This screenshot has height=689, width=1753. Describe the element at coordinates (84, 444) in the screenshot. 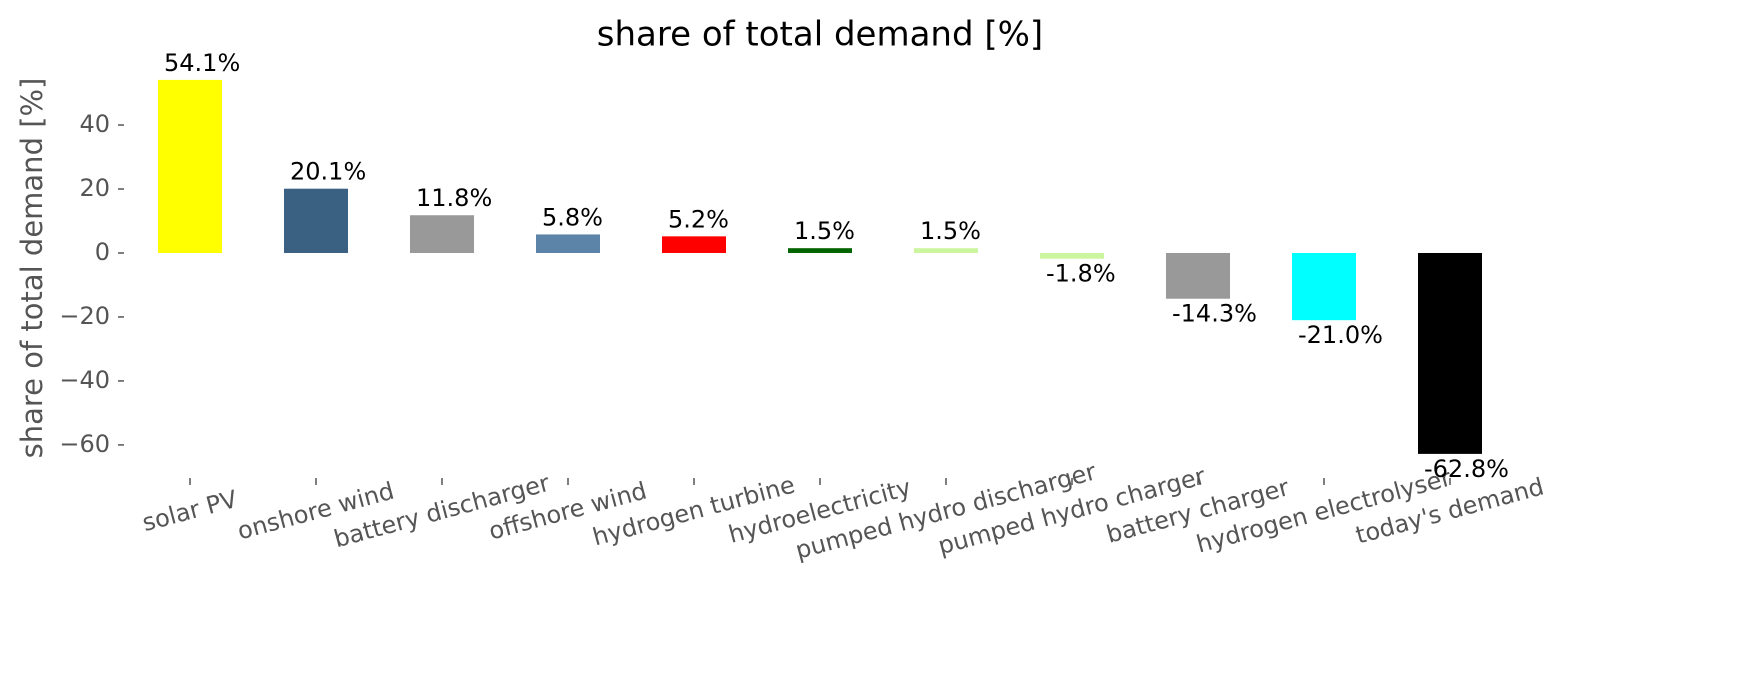

I see `y-tick-label: −60` at that location.